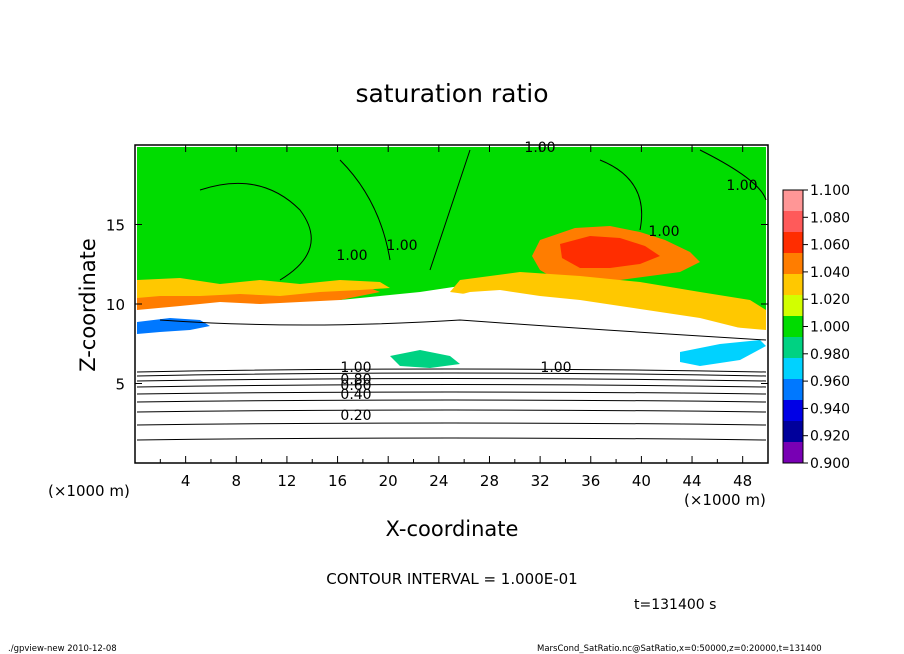  I want to click on colorbar-tick-label: 1.060, so click(830, 246).